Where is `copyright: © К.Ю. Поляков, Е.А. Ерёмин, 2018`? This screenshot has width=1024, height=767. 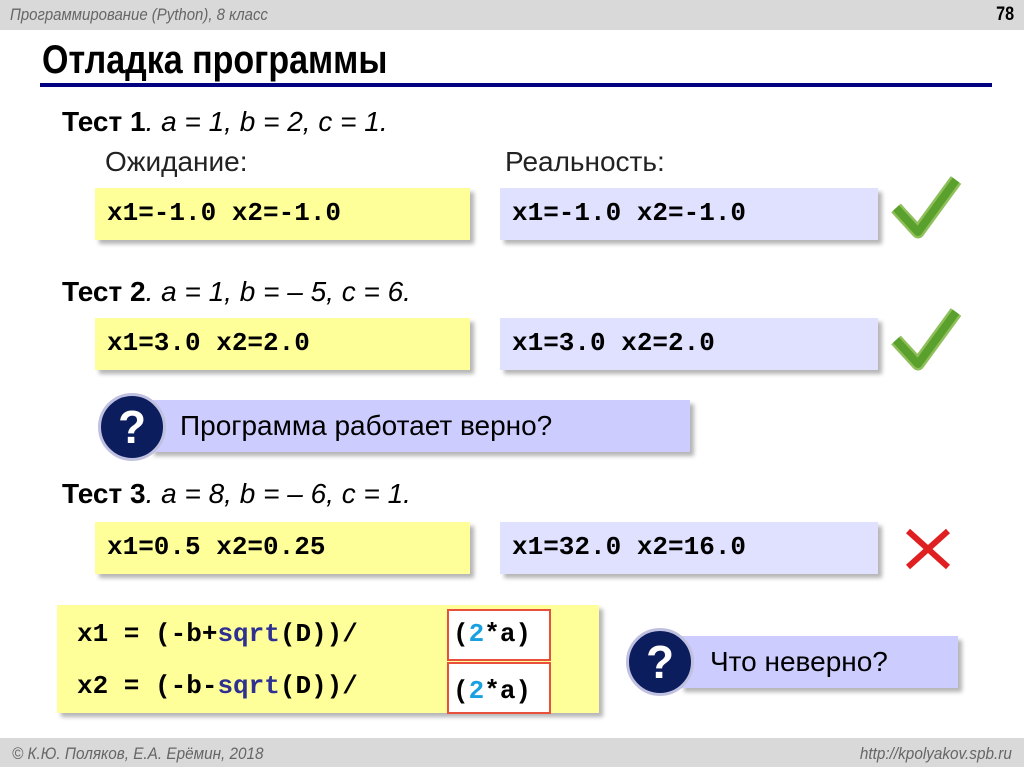
copyright: © К.Ю. Поляков, Е.А. Ерёмин, 2018 is located at coordinates (138, 753).